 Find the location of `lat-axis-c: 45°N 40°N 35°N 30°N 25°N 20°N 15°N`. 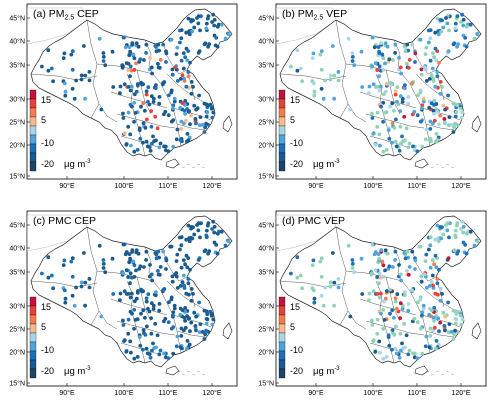

lat-axis-c: 45°N 40°N 35°N 30°N 25°N 20°N 15°N is located at coordinates (19, 305).